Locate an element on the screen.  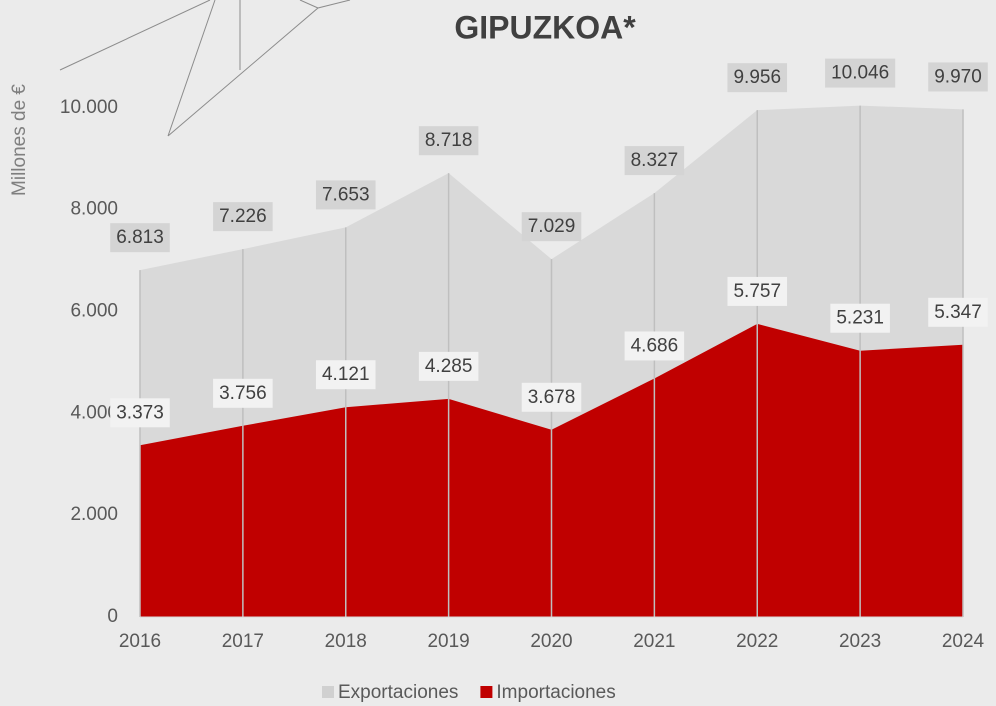
y-tick-label: 0 is located at coordinates (112, 616).